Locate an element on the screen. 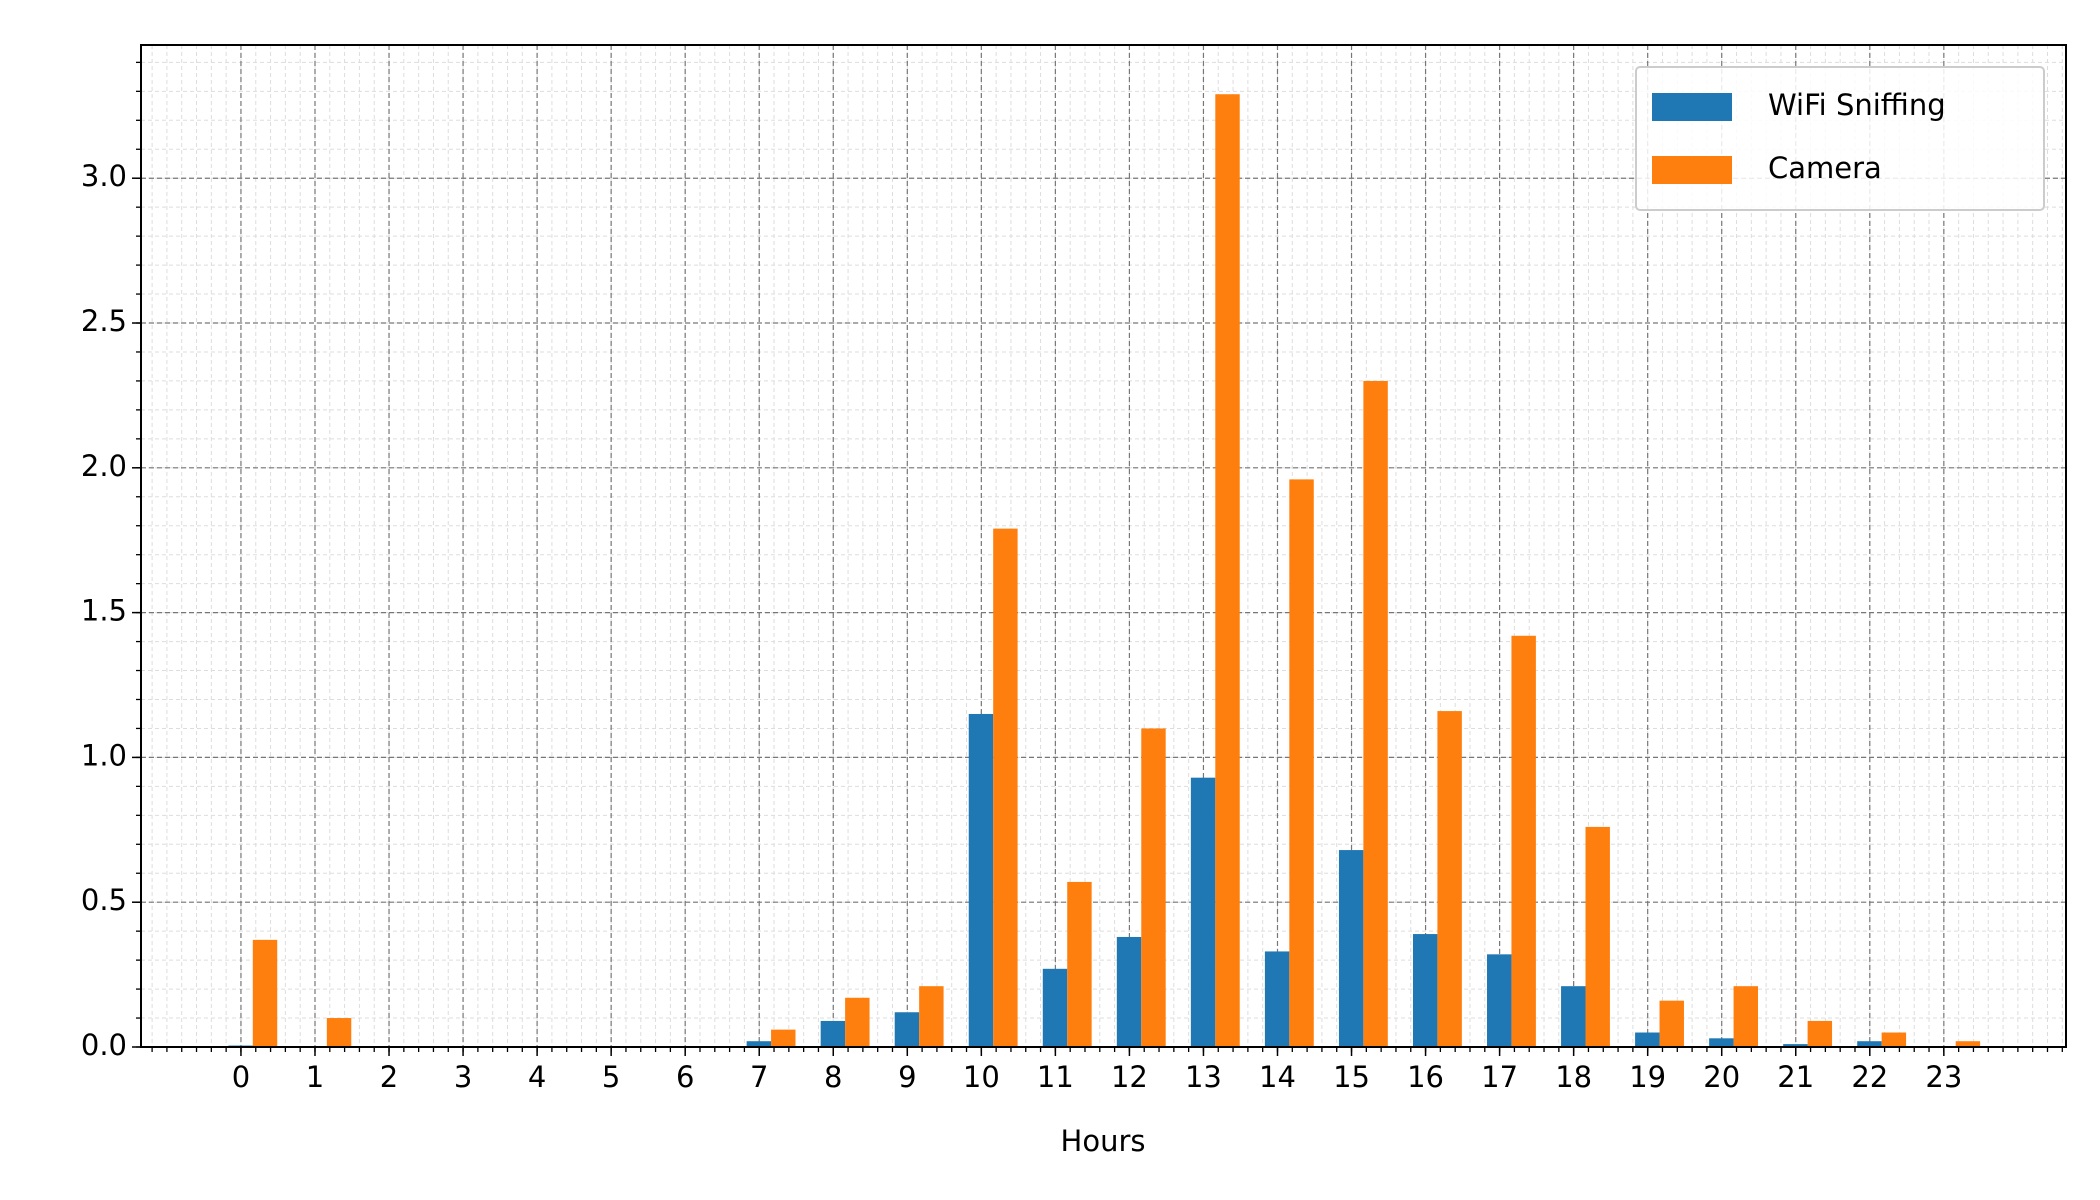 Image resolution: width=2100 pixels, height=1200 pixels. x-tick-label: 2 is located at coordinates (389, 1077).